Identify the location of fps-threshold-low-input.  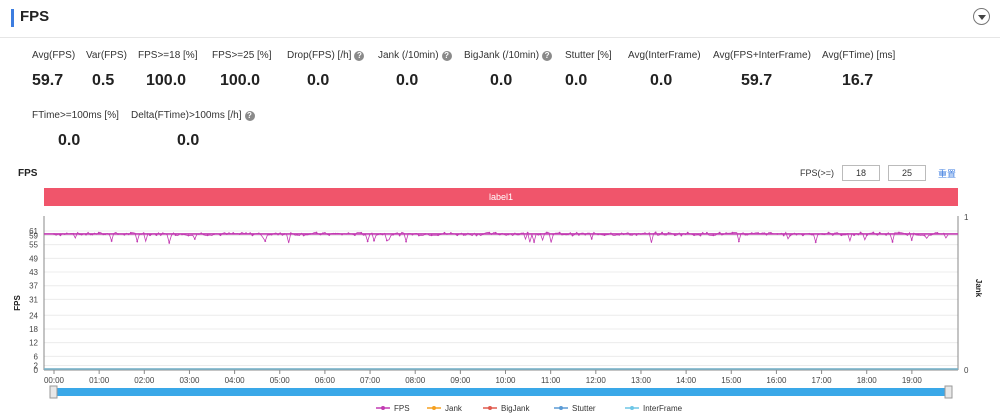
(861, 173).